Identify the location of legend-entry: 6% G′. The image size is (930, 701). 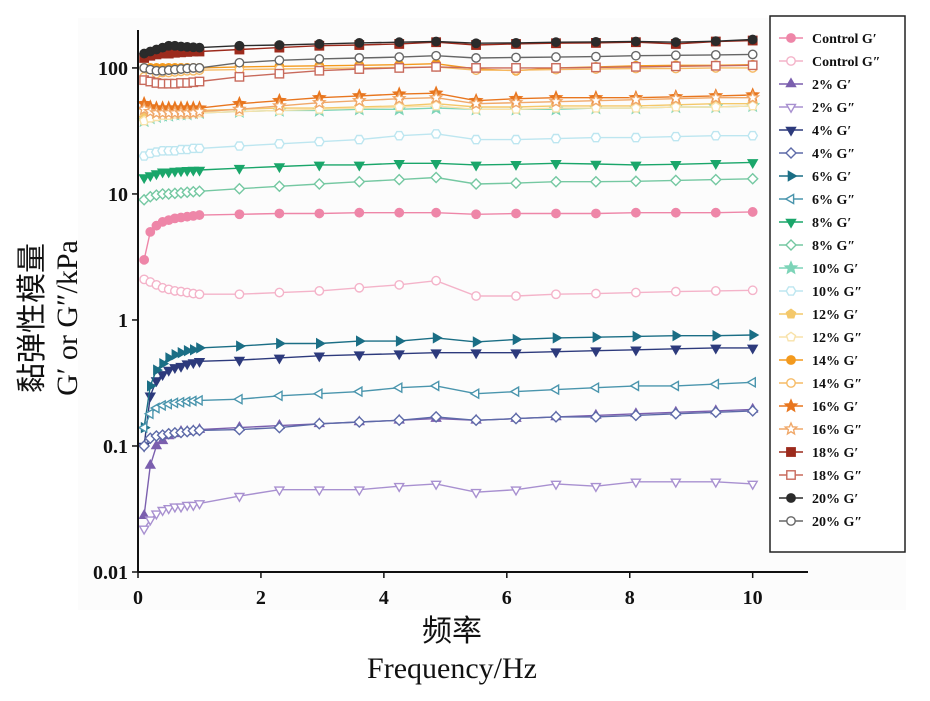
(815, 177).